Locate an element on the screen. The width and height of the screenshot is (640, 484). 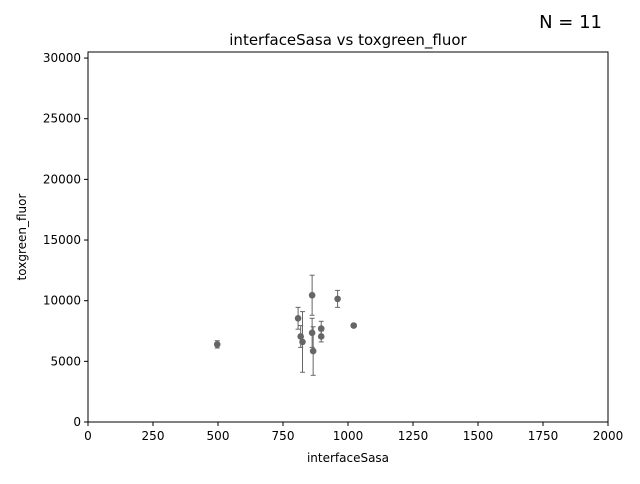
y-tick-label: 15000 is located at coordinates (62, 240).